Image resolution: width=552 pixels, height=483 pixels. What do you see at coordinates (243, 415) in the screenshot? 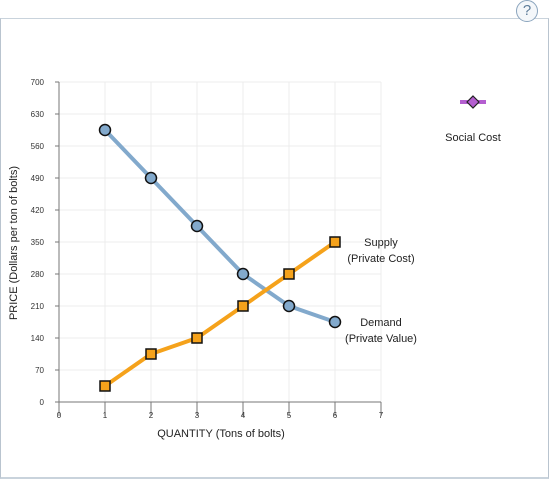
I see `x-tick-label: 4` at bounding box center [243, 415].